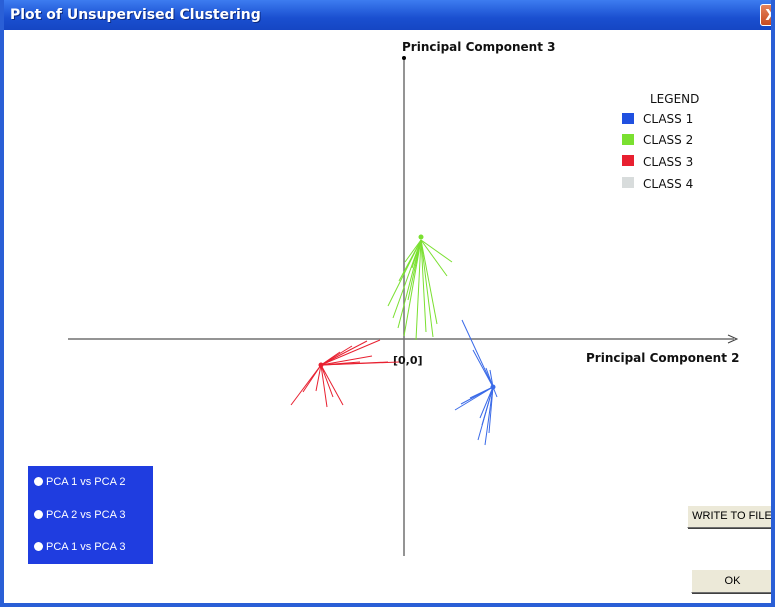 This screenshot has width=775, height=607. Describe the element at coordinates (729, 516) in the screenshot. I see `write-to-file-button: WRITE TO FILE` at that location.